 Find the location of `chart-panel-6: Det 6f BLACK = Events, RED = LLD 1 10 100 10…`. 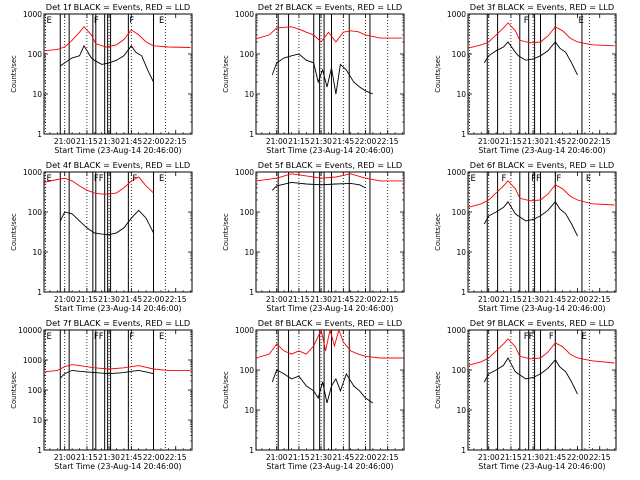

chart-panel-6: Det 6f BLACK = Events, RED = LLD 1 10 100 10… is located at coordinates (525, 236).